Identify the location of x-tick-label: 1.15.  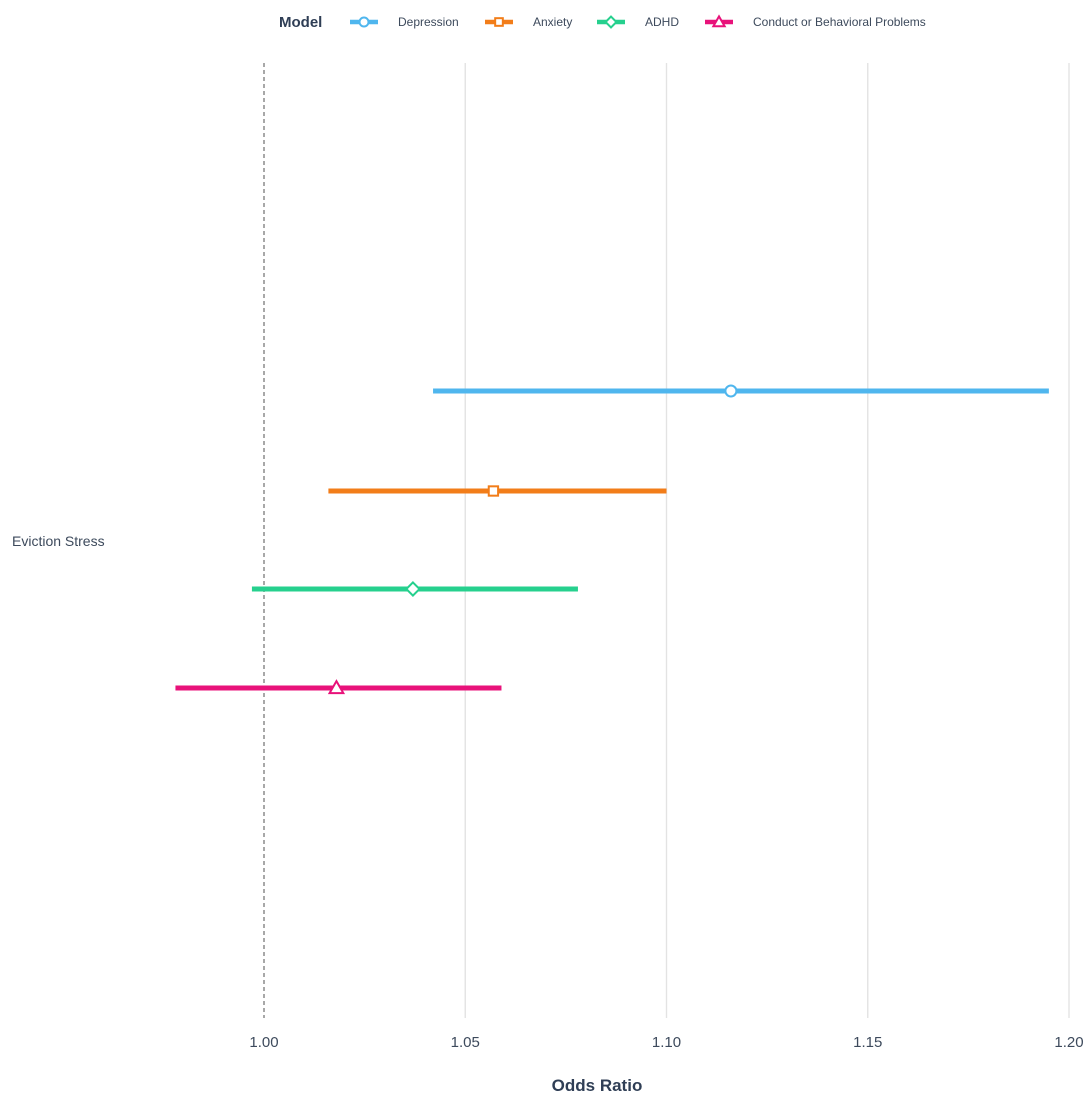
(867, 1042).